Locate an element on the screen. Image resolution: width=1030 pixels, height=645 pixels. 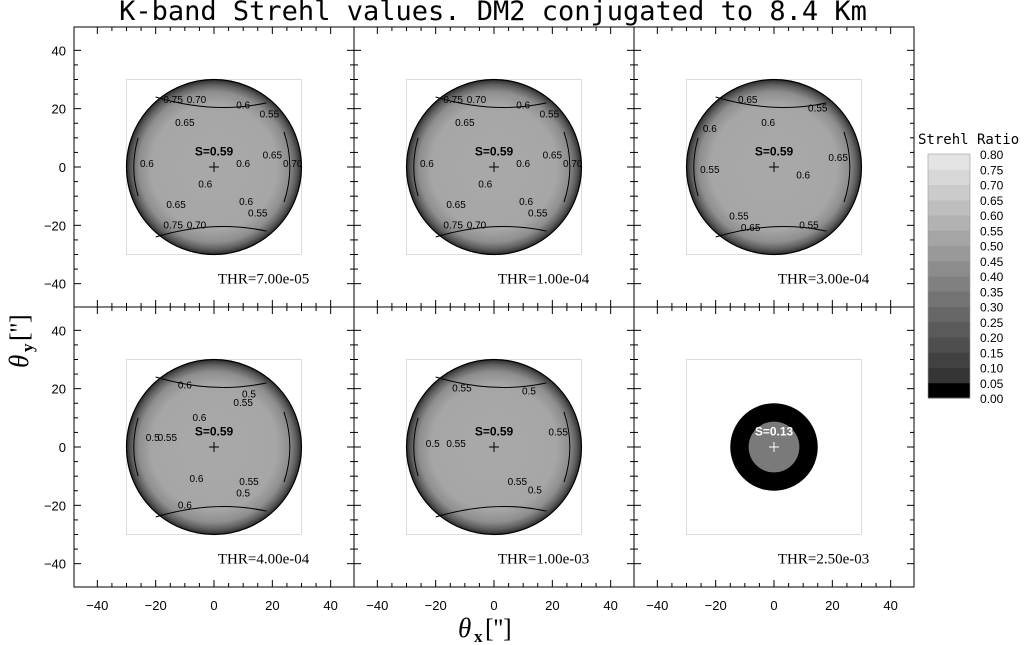
y-tick-label: −40 is located at coordinates (55, 564).